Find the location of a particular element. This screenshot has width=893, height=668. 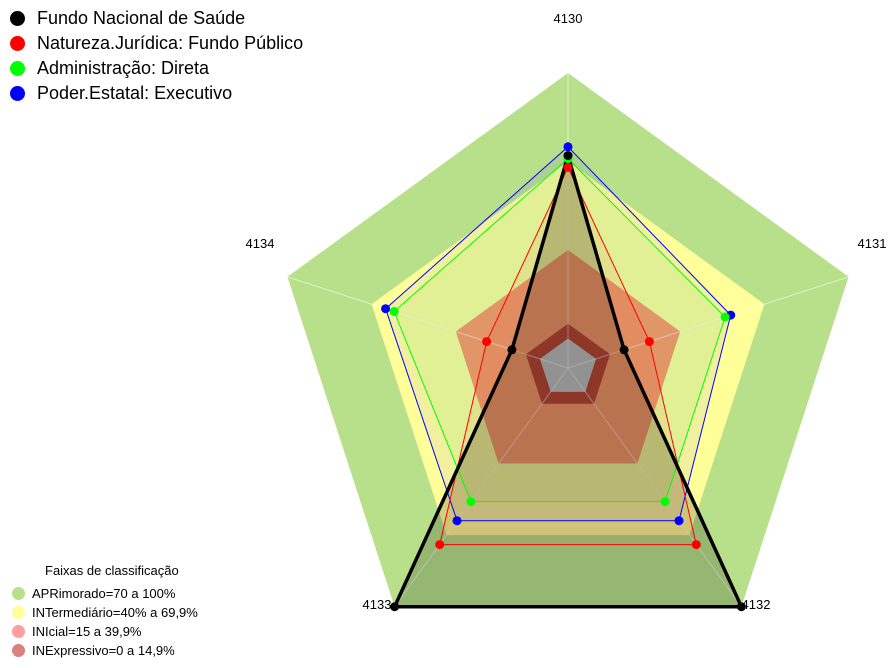

legend-label-fundo-nacional: Fundo Nacional de Saúde is located at coordinates (141, 18).